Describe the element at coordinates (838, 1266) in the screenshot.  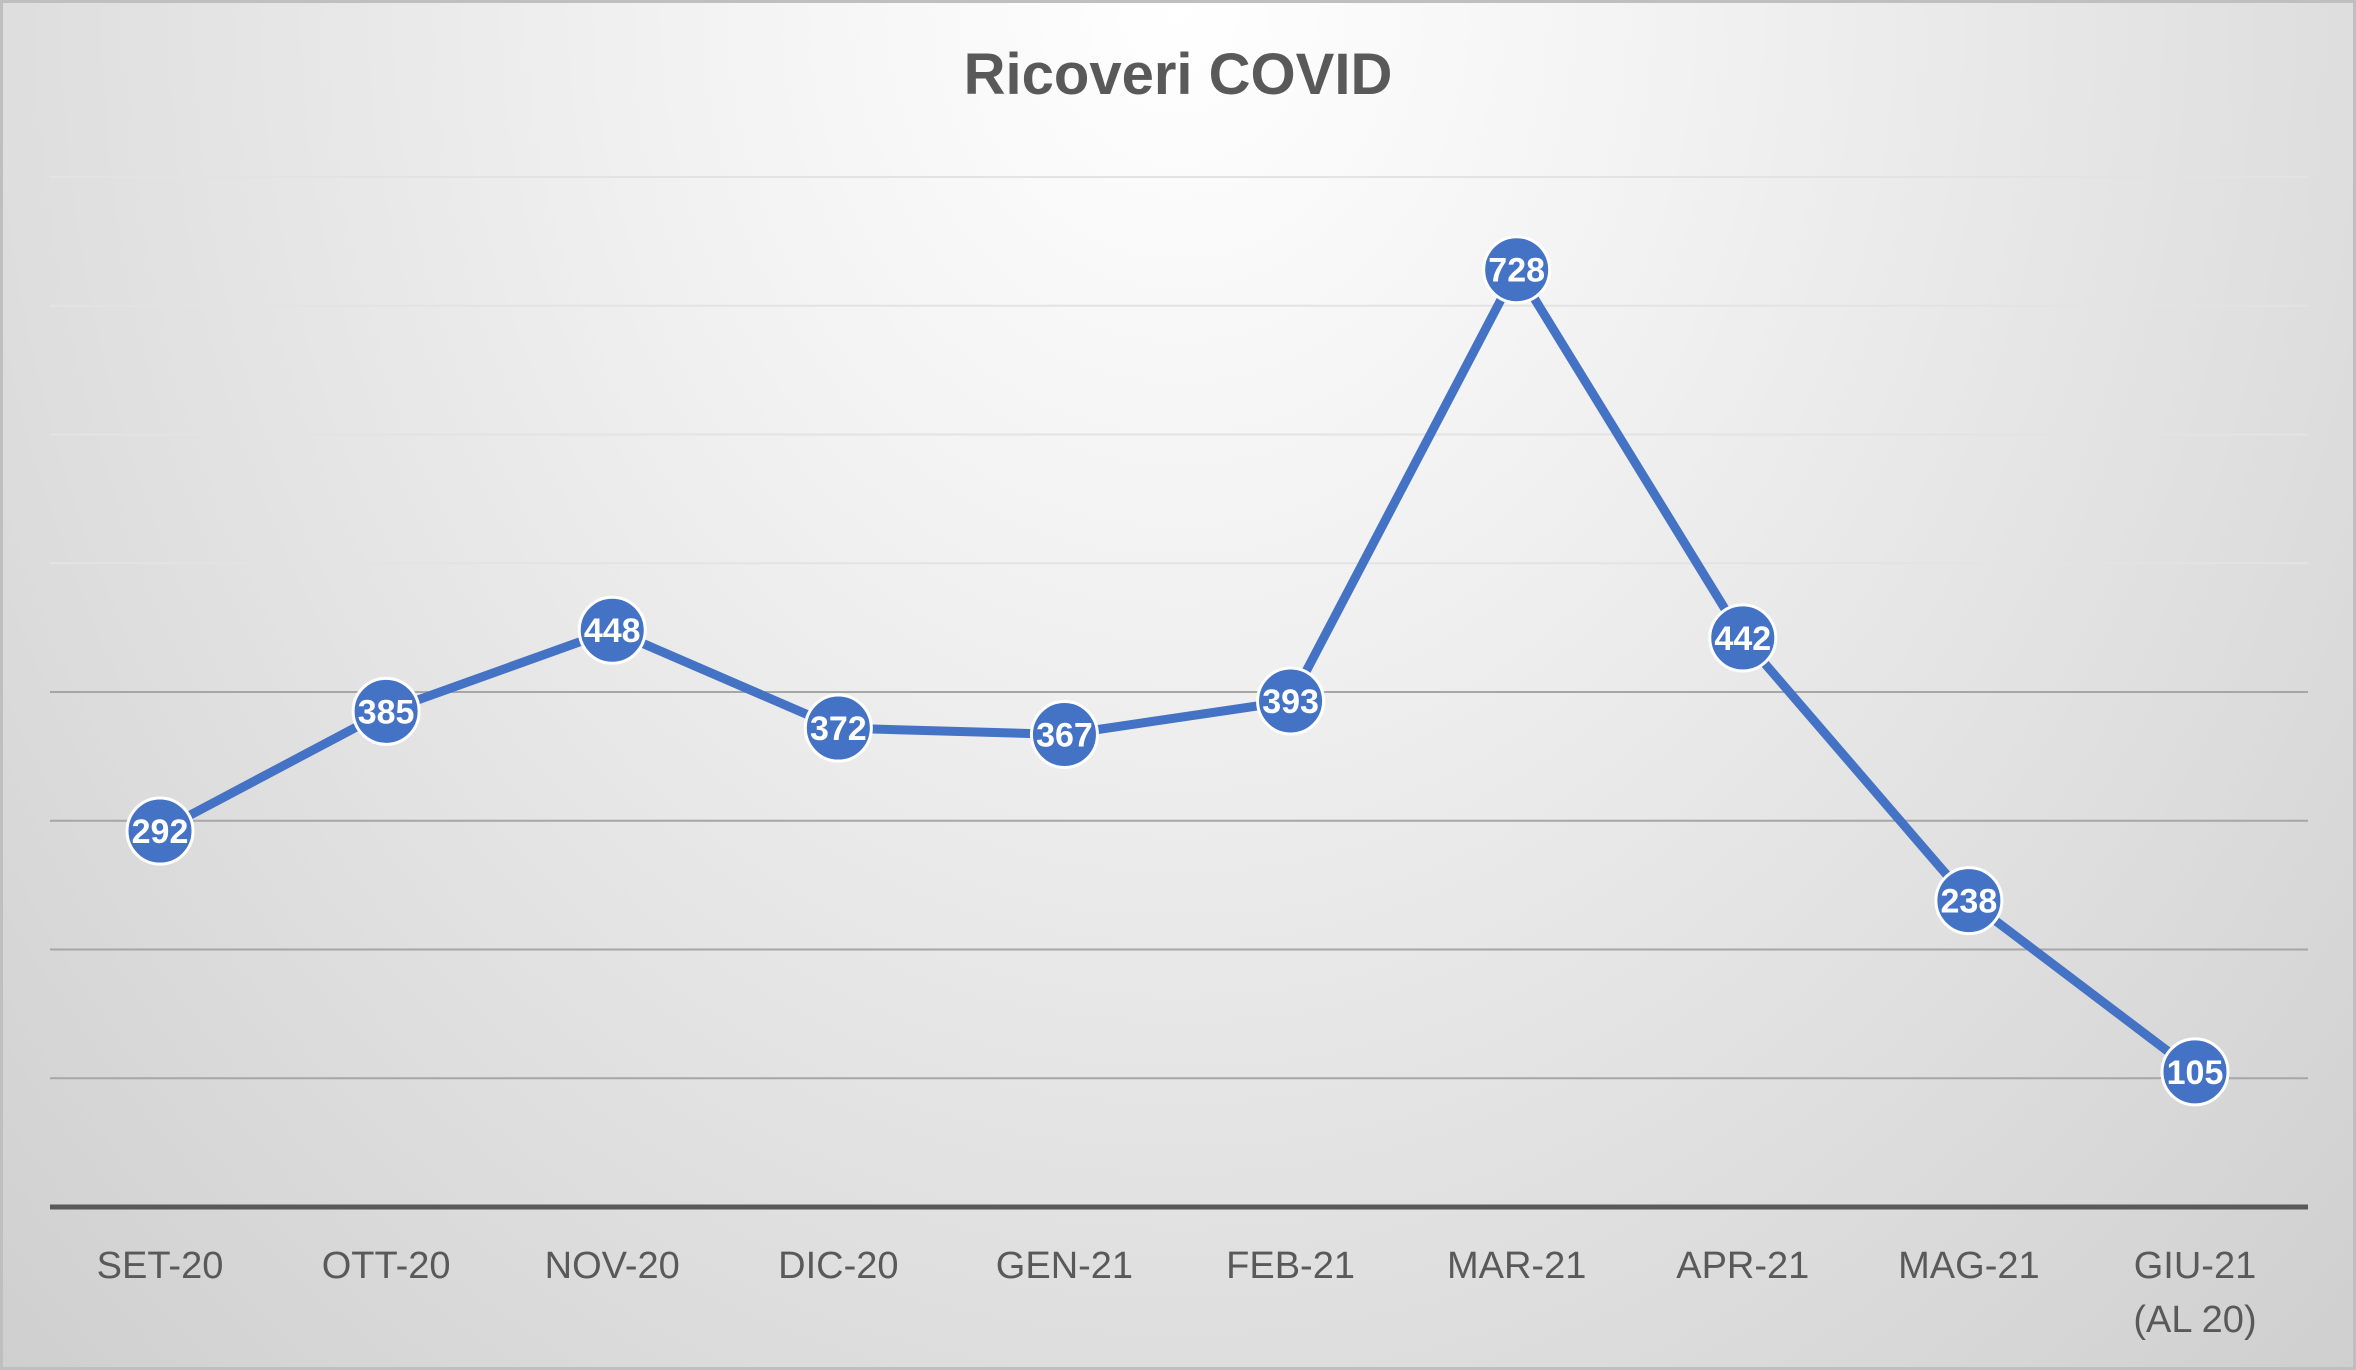
I see `x-tick-label: DIC-20` at that location.